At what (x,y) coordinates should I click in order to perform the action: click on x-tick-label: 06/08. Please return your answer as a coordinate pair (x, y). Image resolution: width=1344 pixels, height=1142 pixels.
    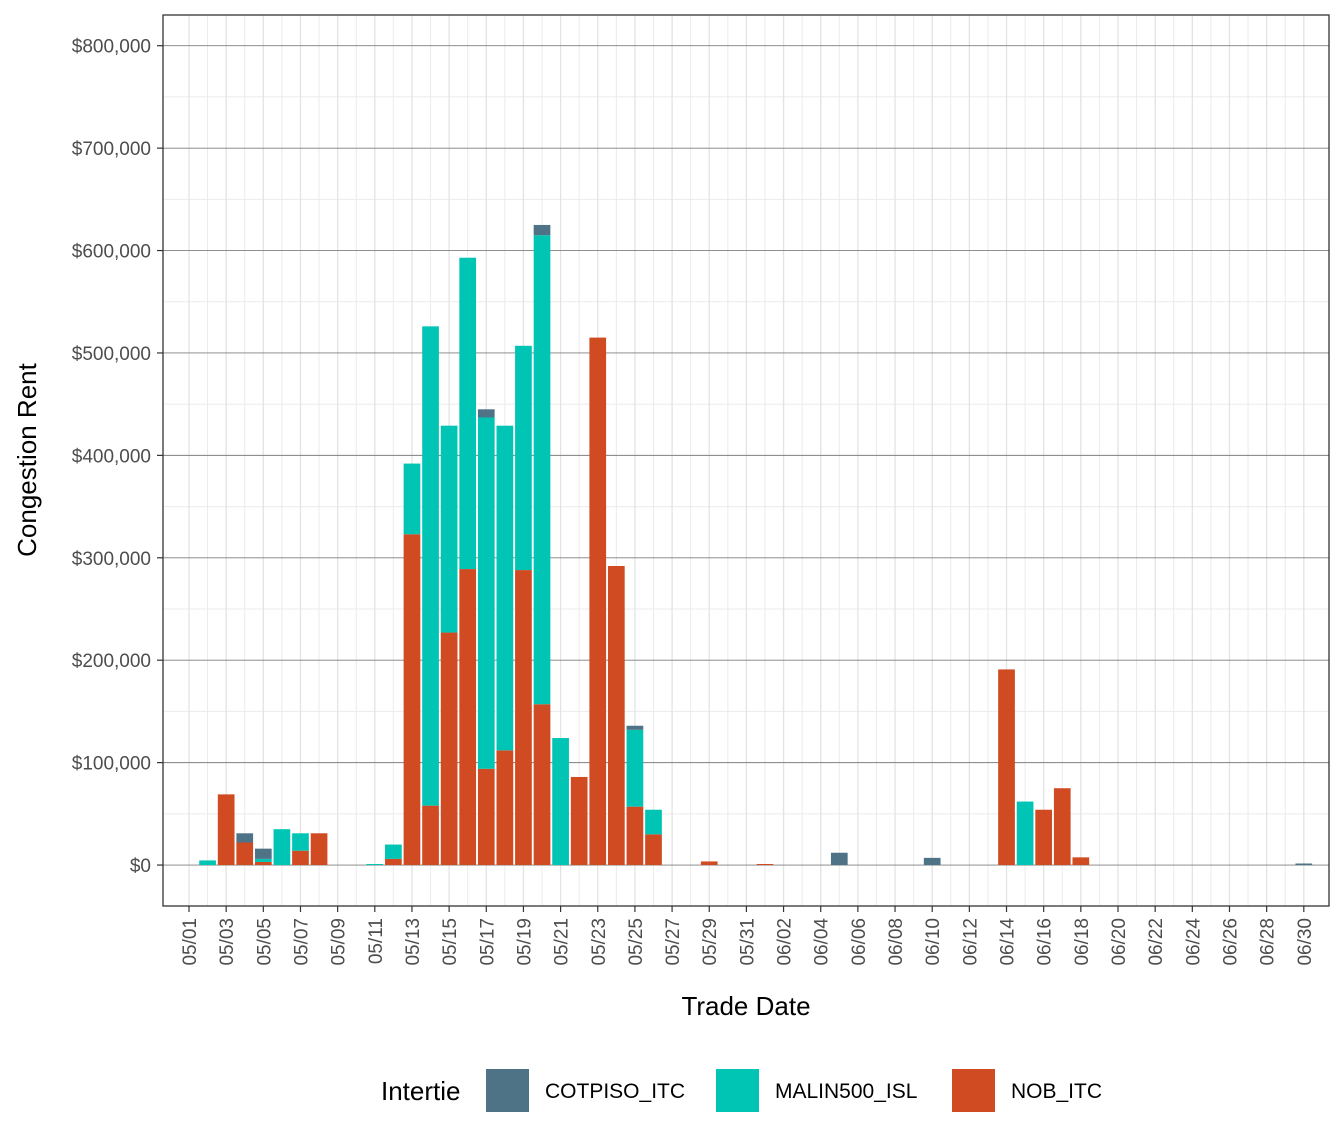
    Looking at the image, I should click on (896, 942).